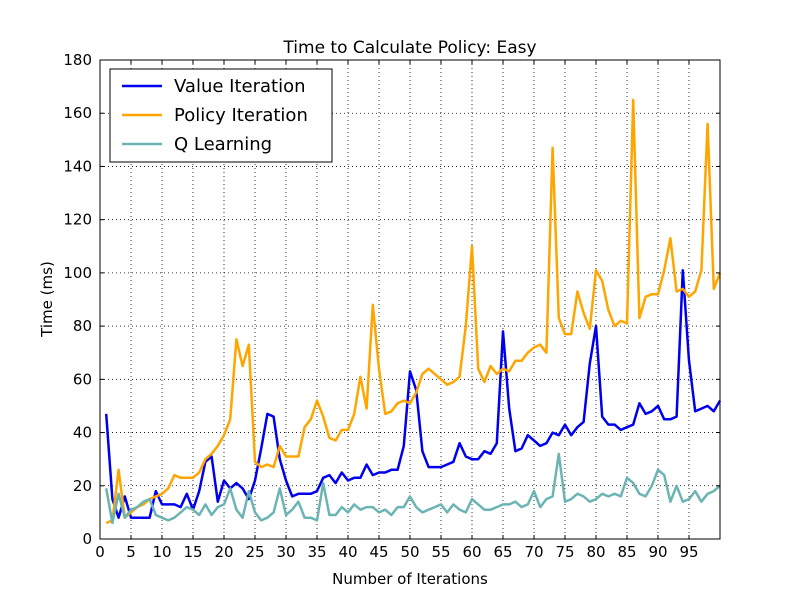  What do you see at coordinates (223, 552) in the screenshot?
I see `x-tick-label: 20` at bounding box center [223, 552].